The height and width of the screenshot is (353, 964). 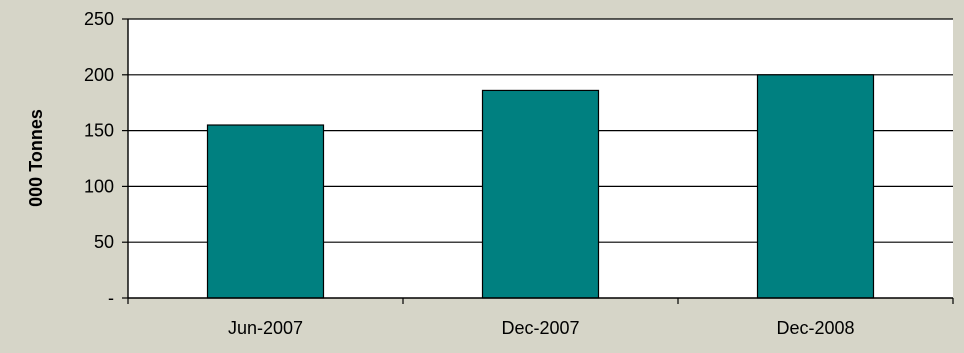 What do you see at coordinates (99, 75) in the screenshot?
I see `y-tick-label-200: 200` at bounding box center [99, 75].